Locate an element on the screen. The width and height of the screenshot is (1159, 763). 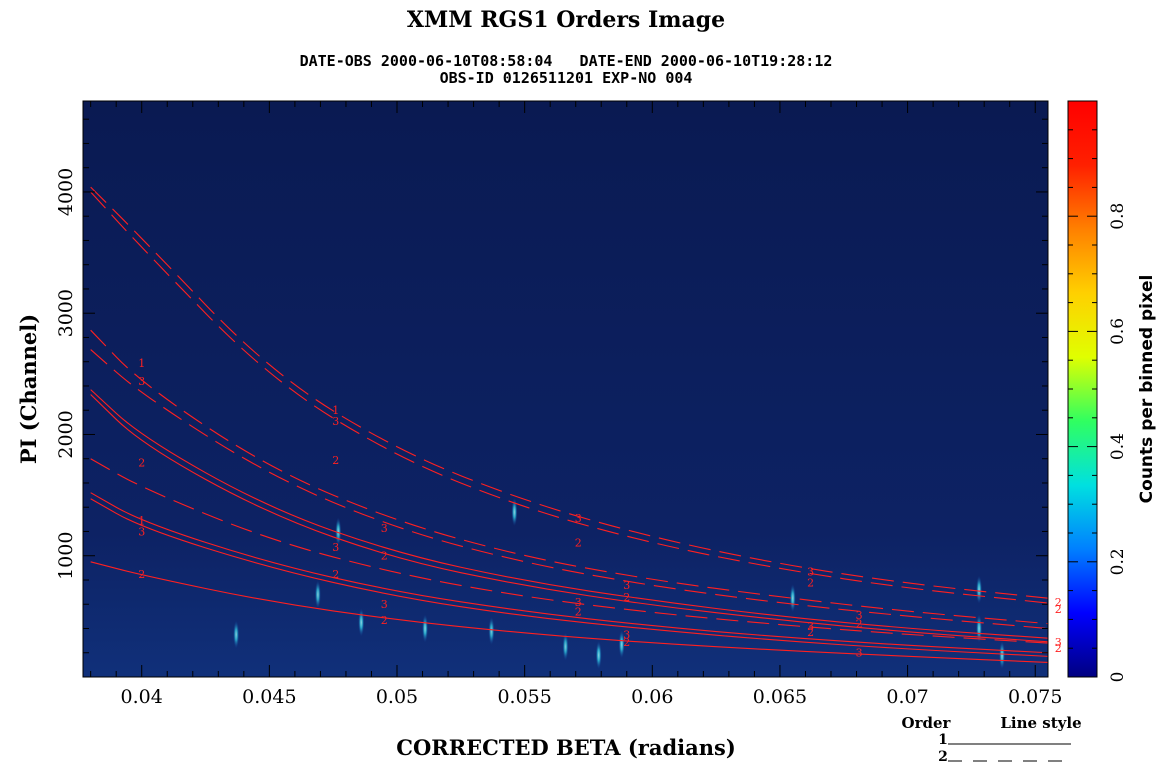
curve-label-17: 3 is located at coordinates (578, 602).